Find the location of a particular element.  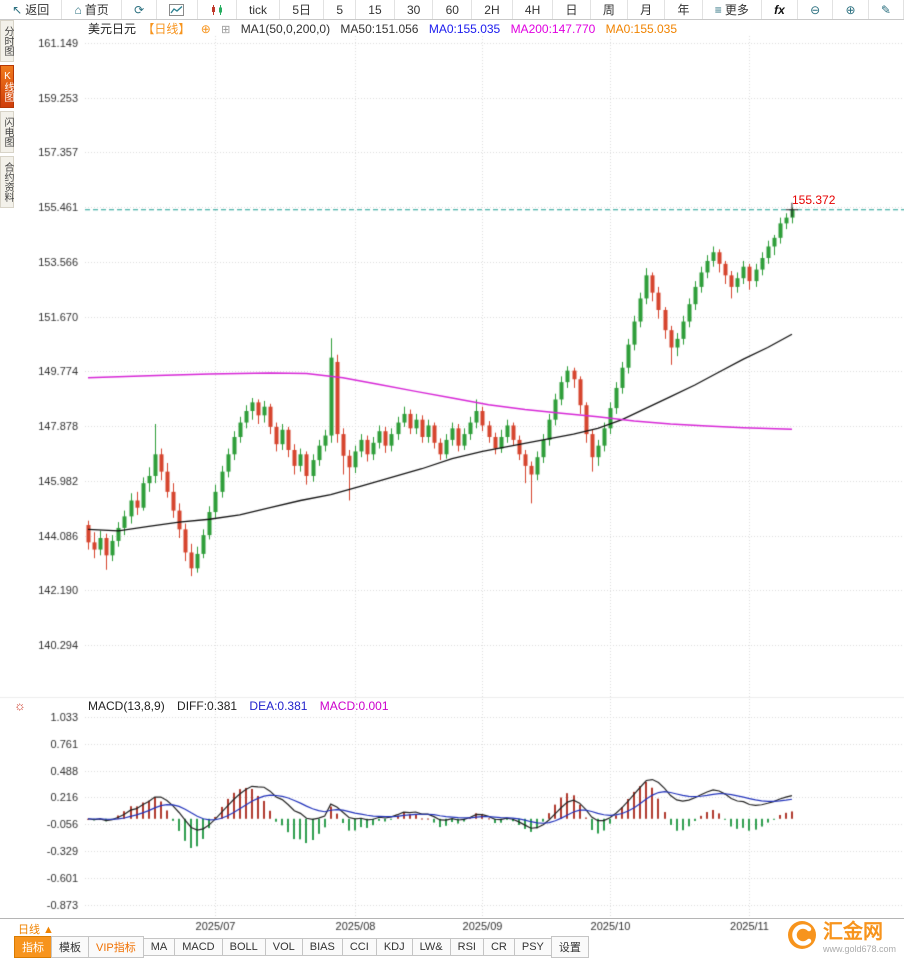

toolbar-refresh-button: ⟳ is located at coordinates (140, 9).